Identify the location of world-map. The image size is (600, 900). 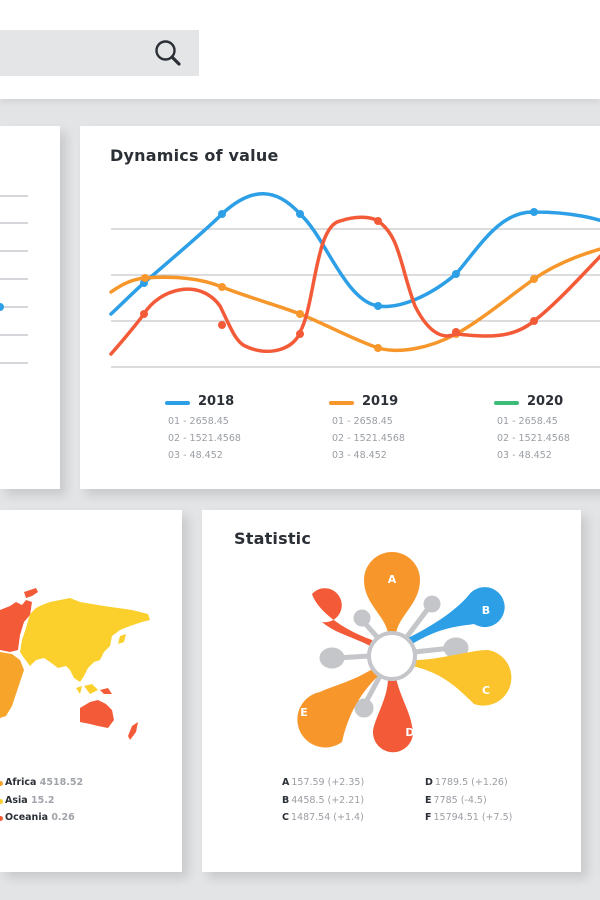
(75, 664).